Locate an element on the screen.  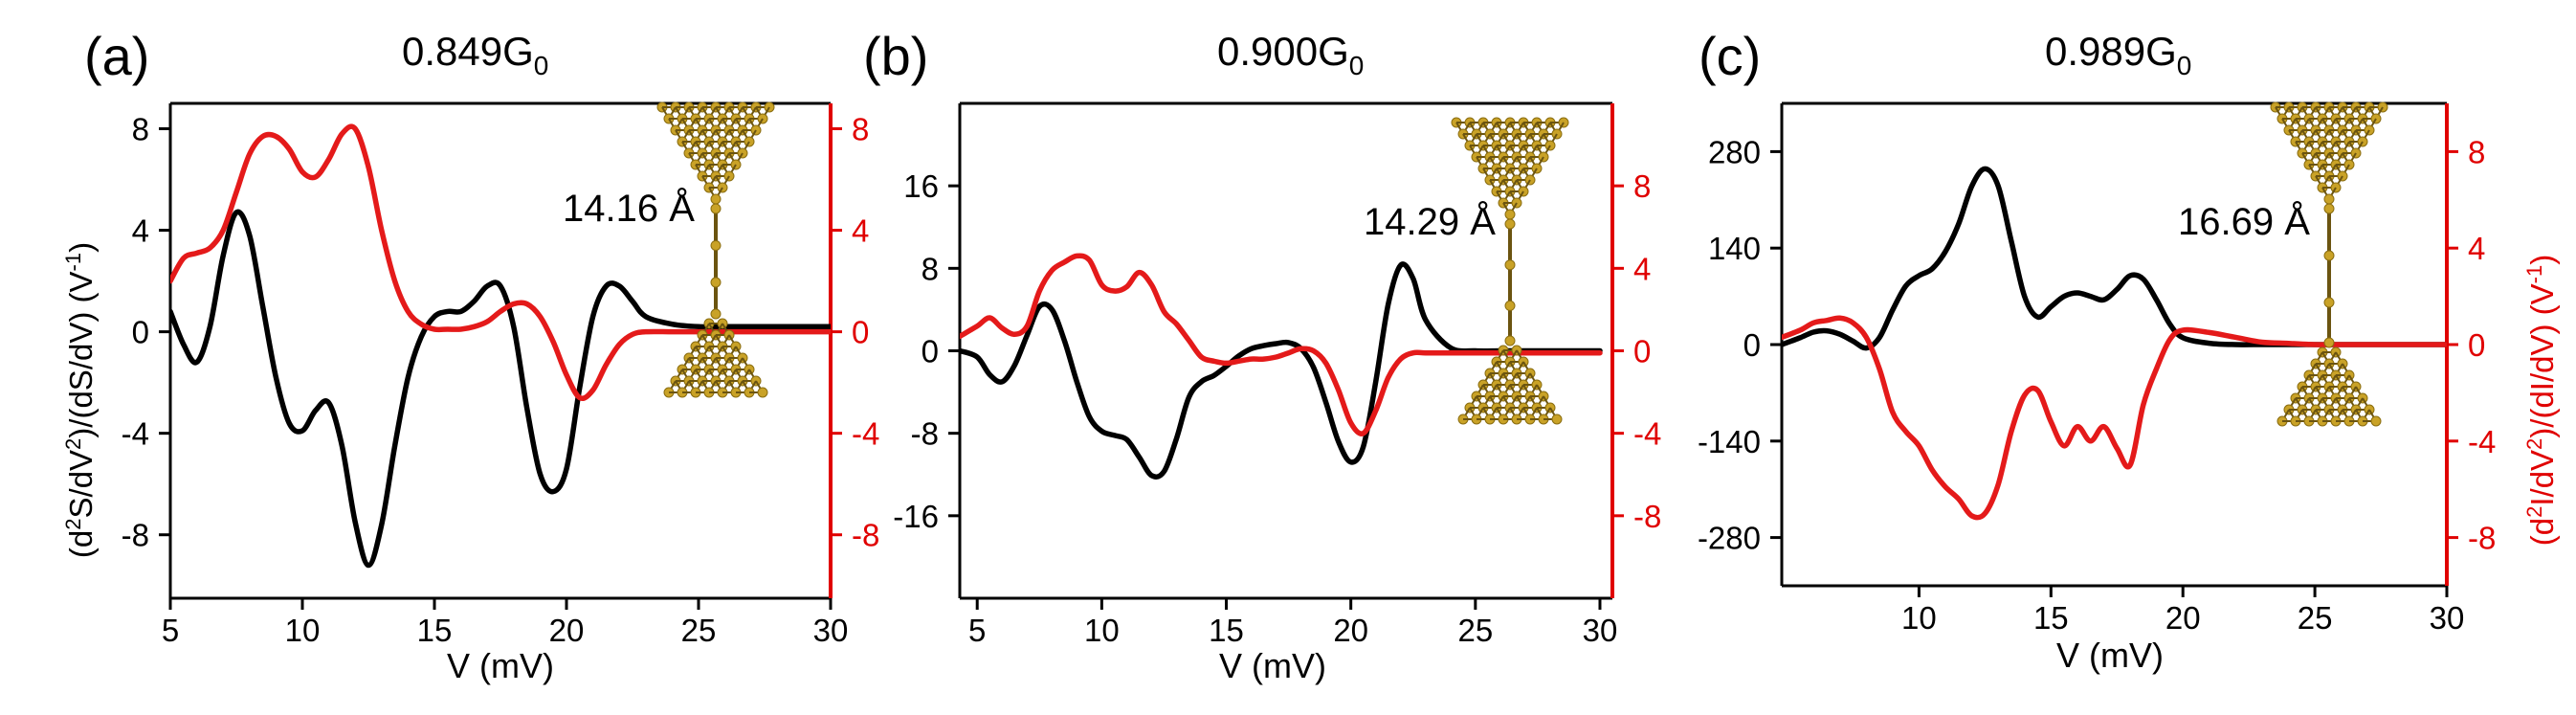
series-black-line-b is located at coordinates (1281, 371).